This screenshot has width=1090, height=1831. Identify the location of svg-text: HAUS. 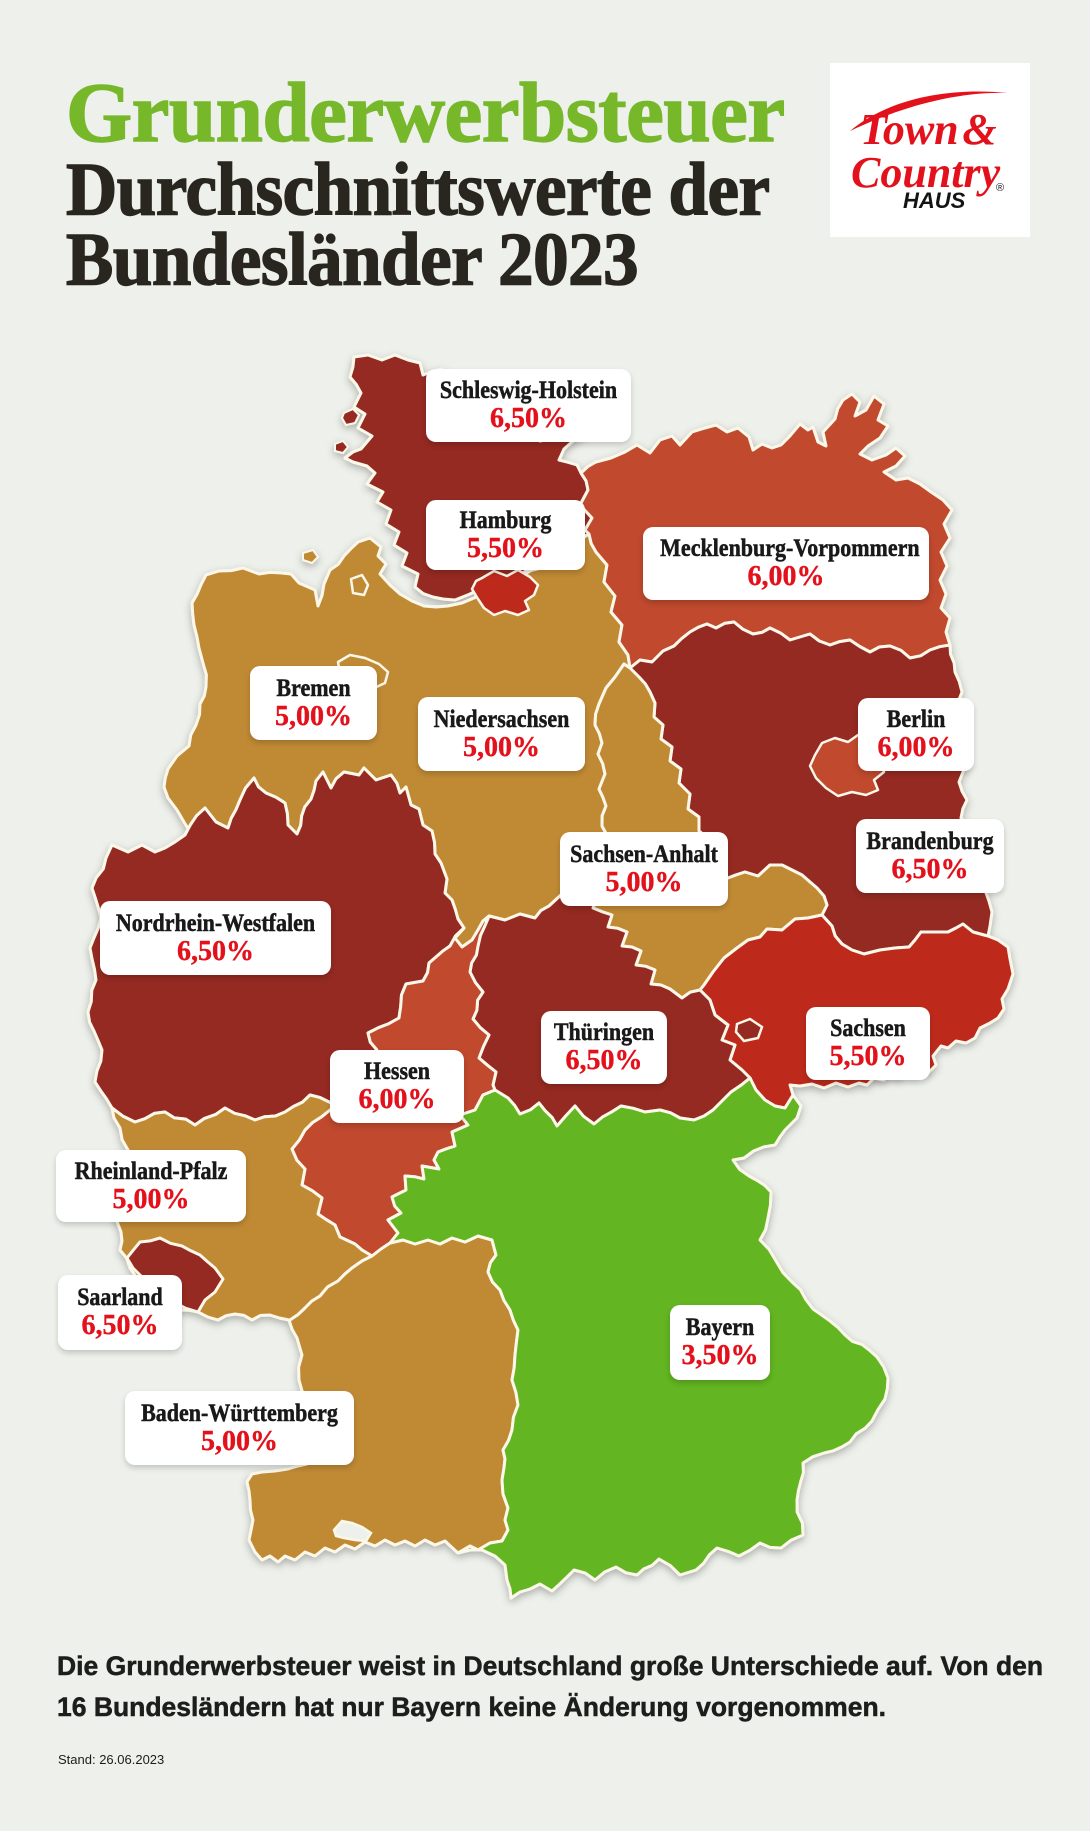
(934, 200).